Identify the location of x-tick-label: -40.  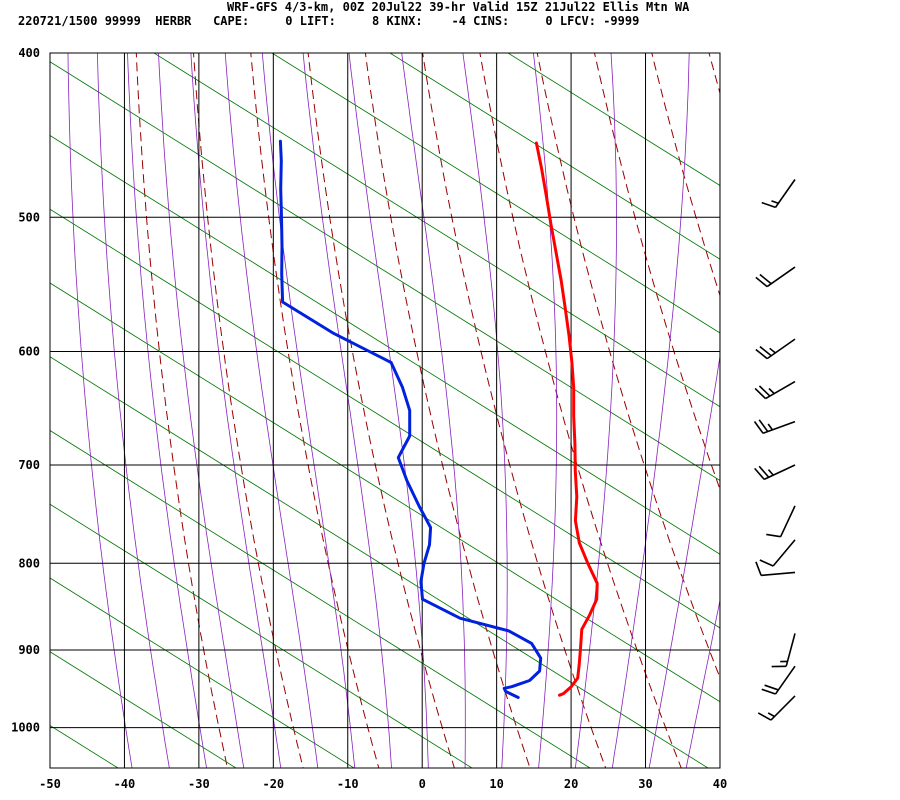
(125, 784).